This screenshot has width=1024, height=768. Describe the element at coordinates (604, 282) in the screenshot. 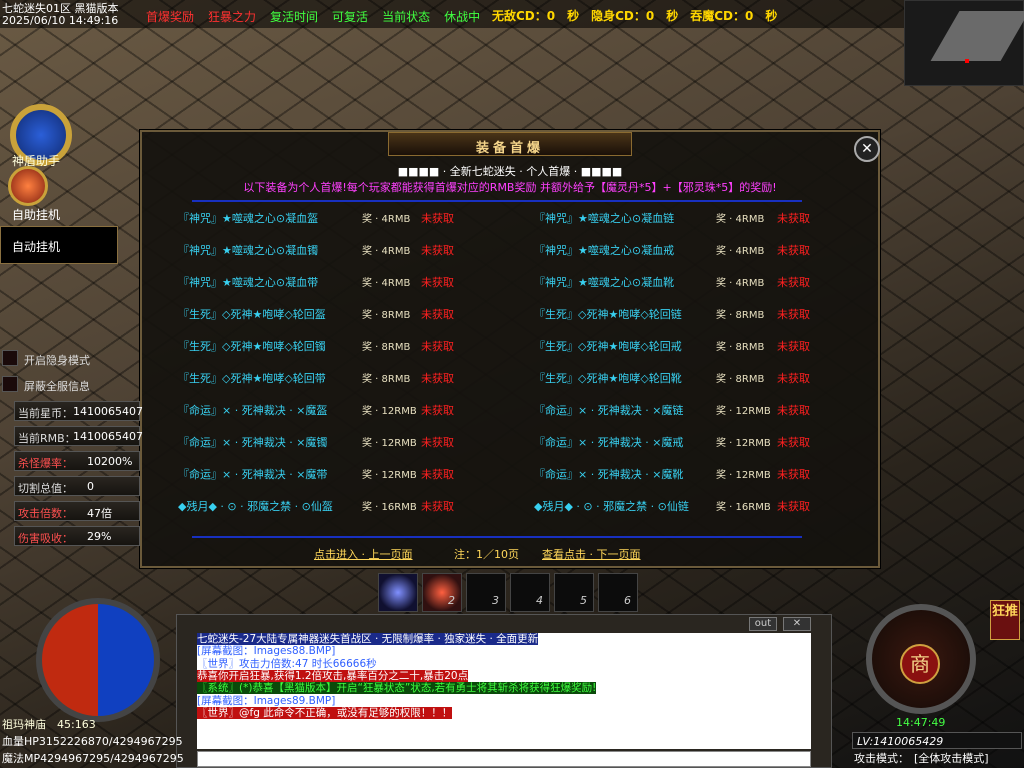

I see `item-name: 『神咒』★噬魂之心⊙凝血靴` at that location.